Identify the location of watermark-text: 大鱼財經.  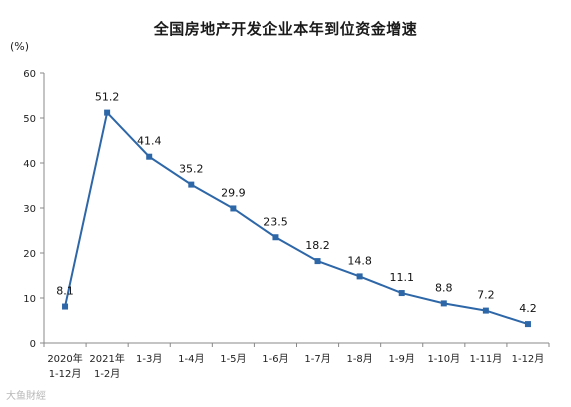
(26, 396).